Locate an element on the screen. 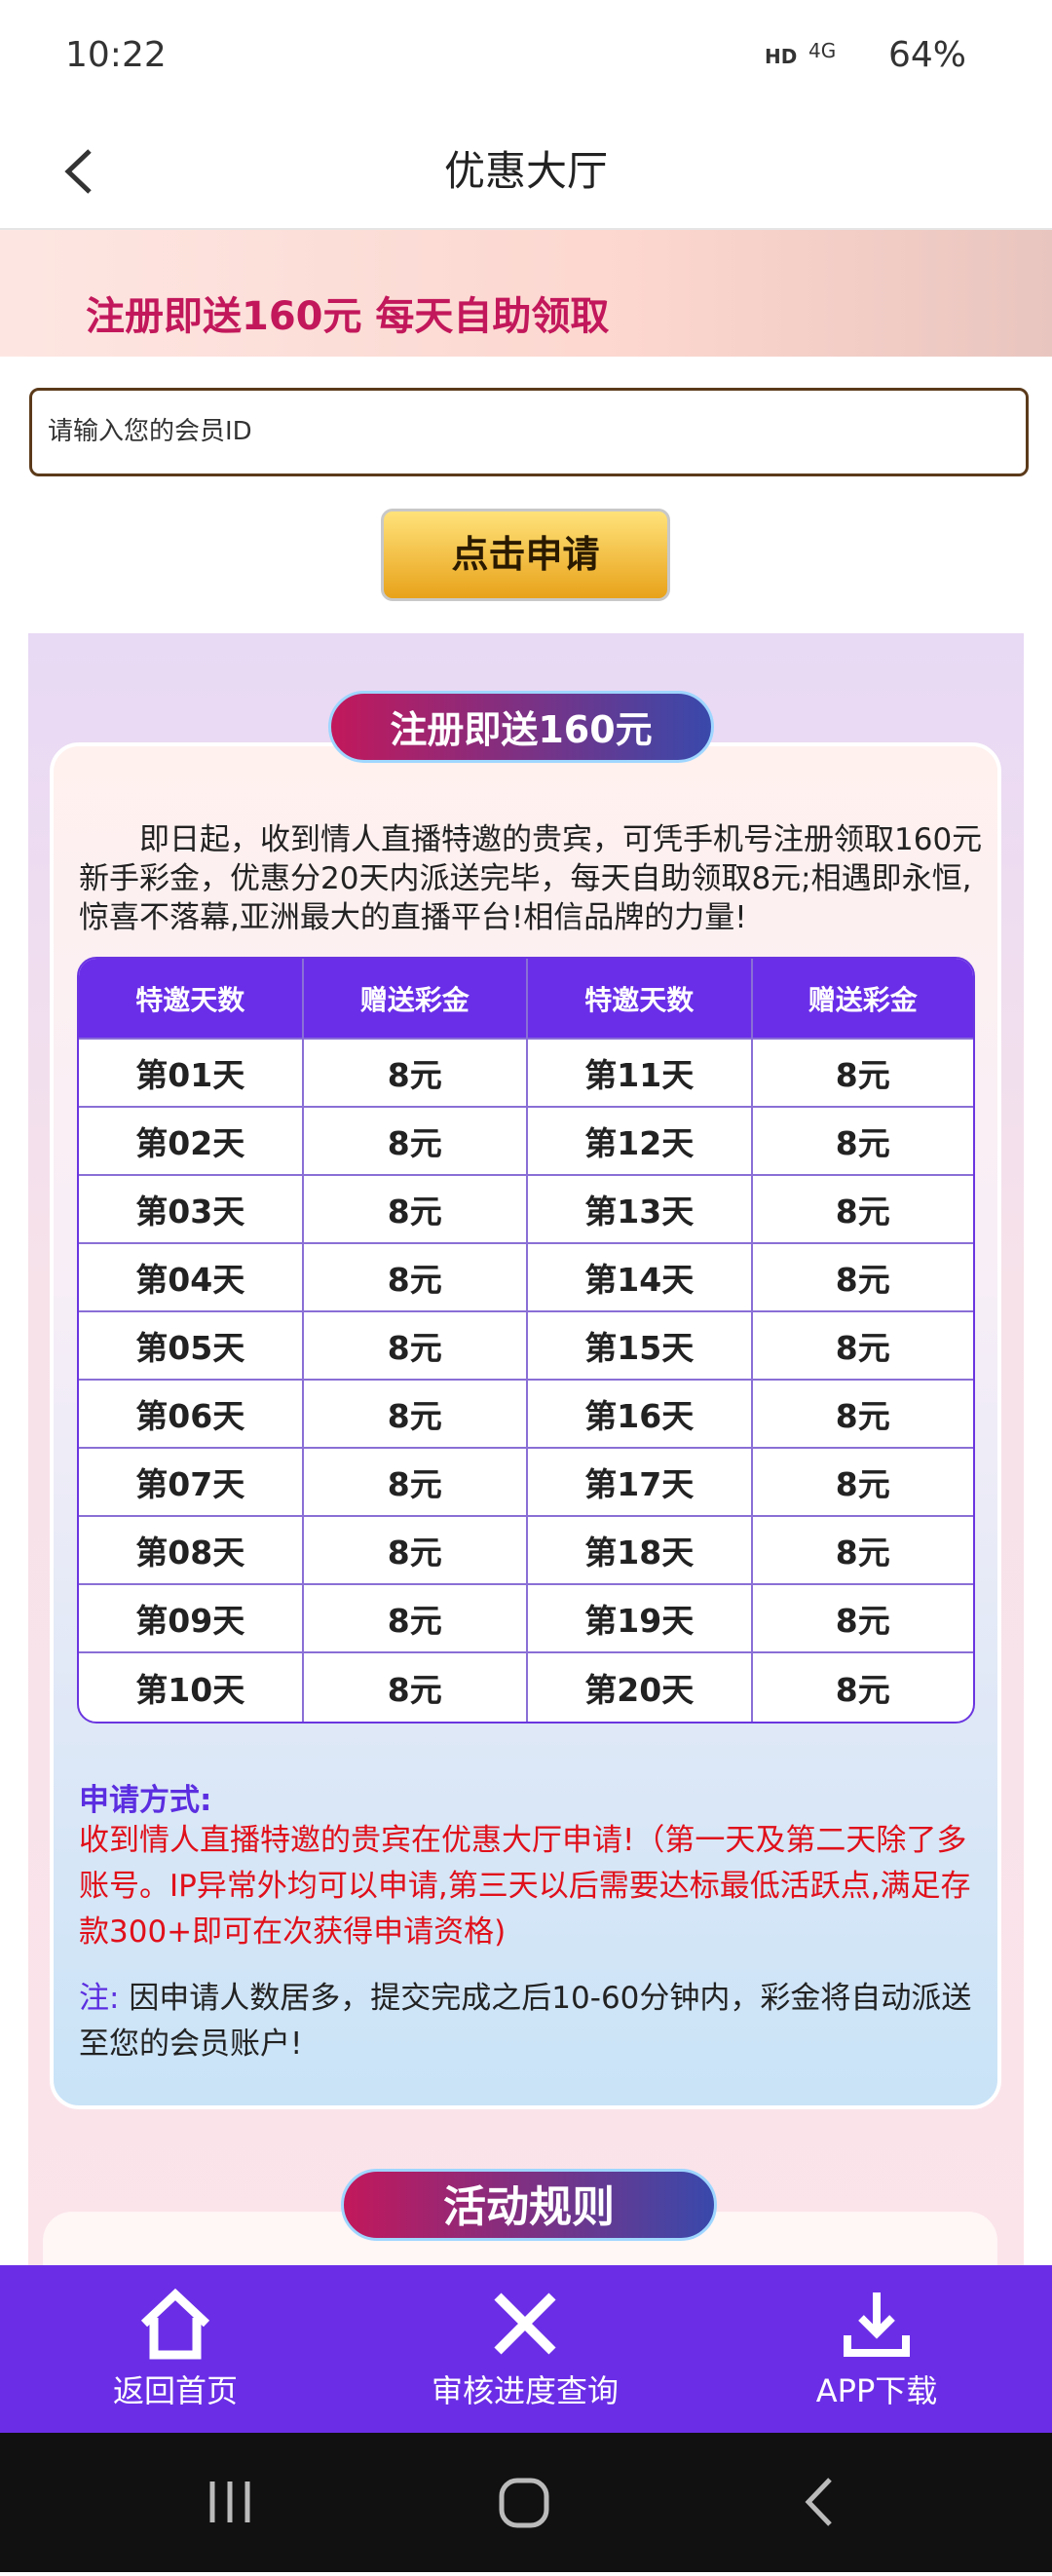 This screenshot has height=2576, width=1052. bottom-nav: 返回首页 审核进度查询 APP下载 is located at coordinates (526, 2349).